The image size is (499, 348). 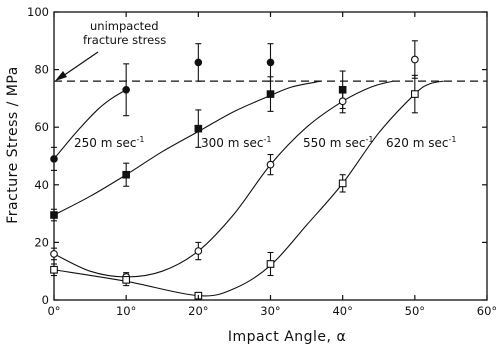 I want to click on series-label-550-text: 550 m sec, so click(x=334, y=143).